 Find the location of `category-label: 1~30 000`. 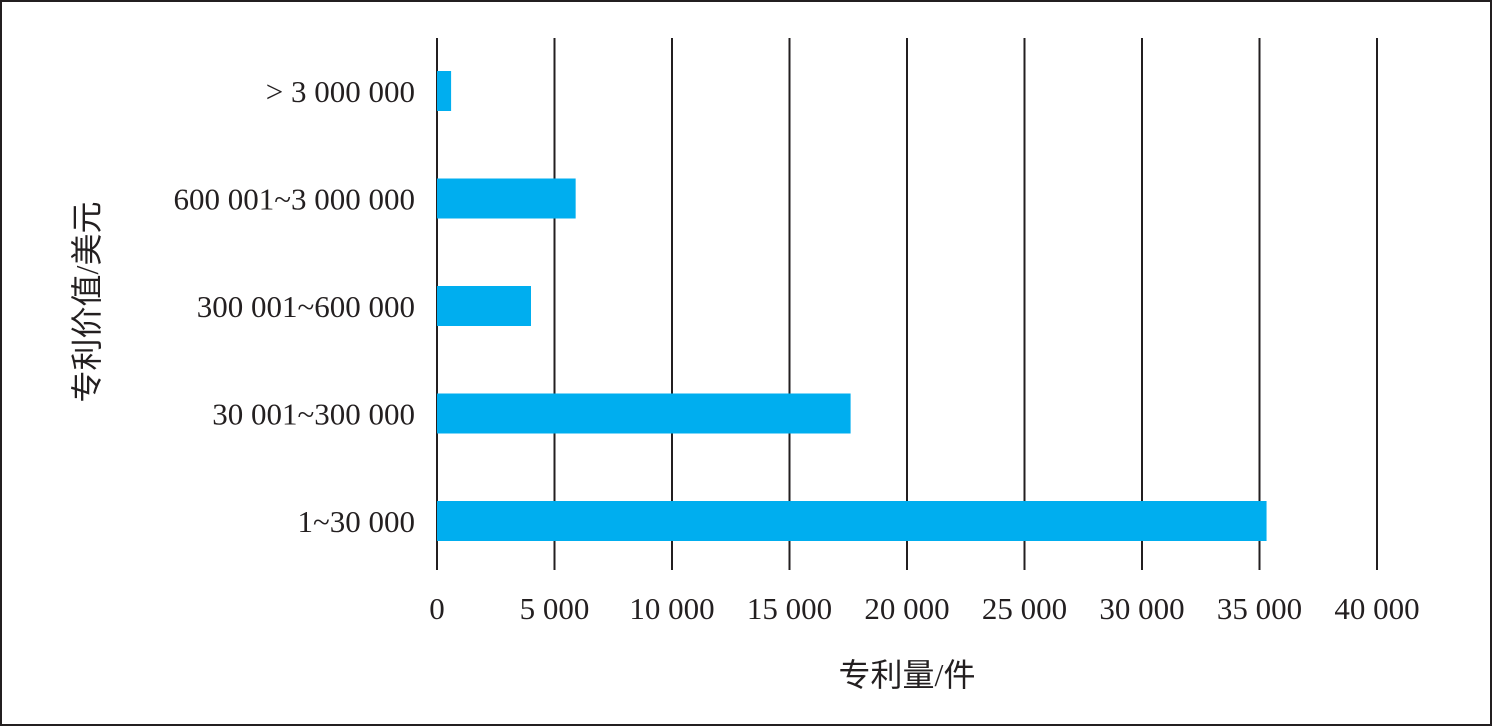

category-label: 1~30 000 is located at coordinates (356, 521).